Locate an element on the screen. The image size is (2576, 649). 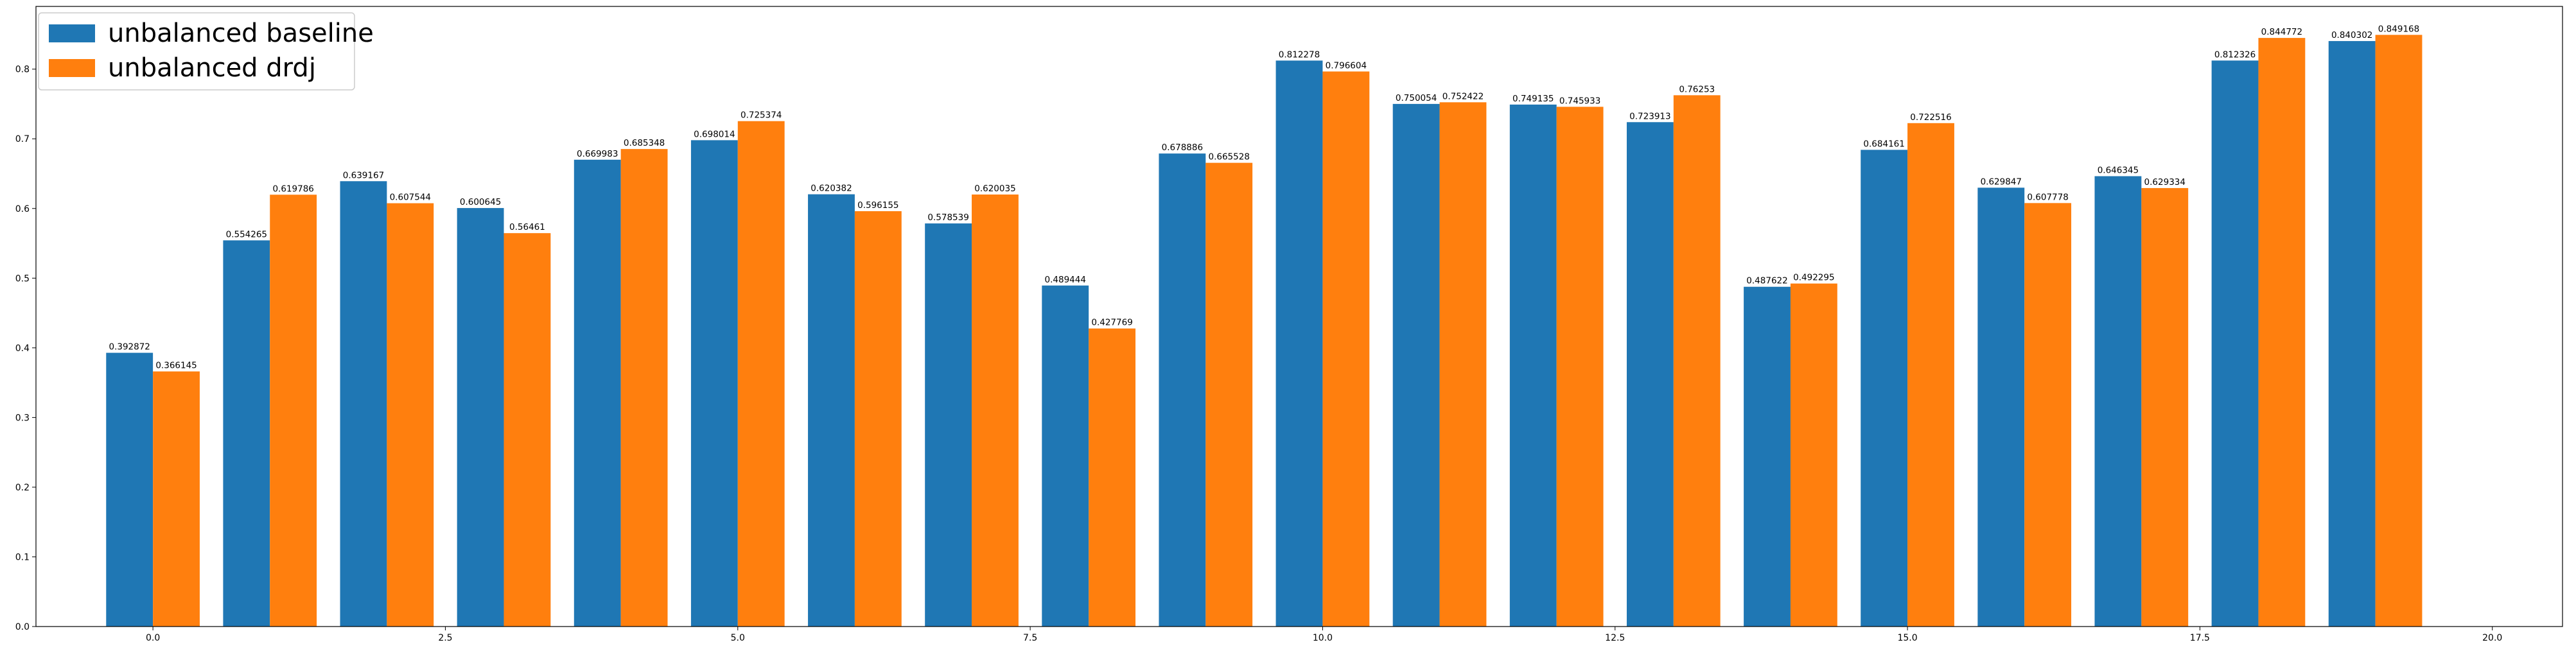
legend-label-2: unbalanced drdj is located at coordinates (212, 68).